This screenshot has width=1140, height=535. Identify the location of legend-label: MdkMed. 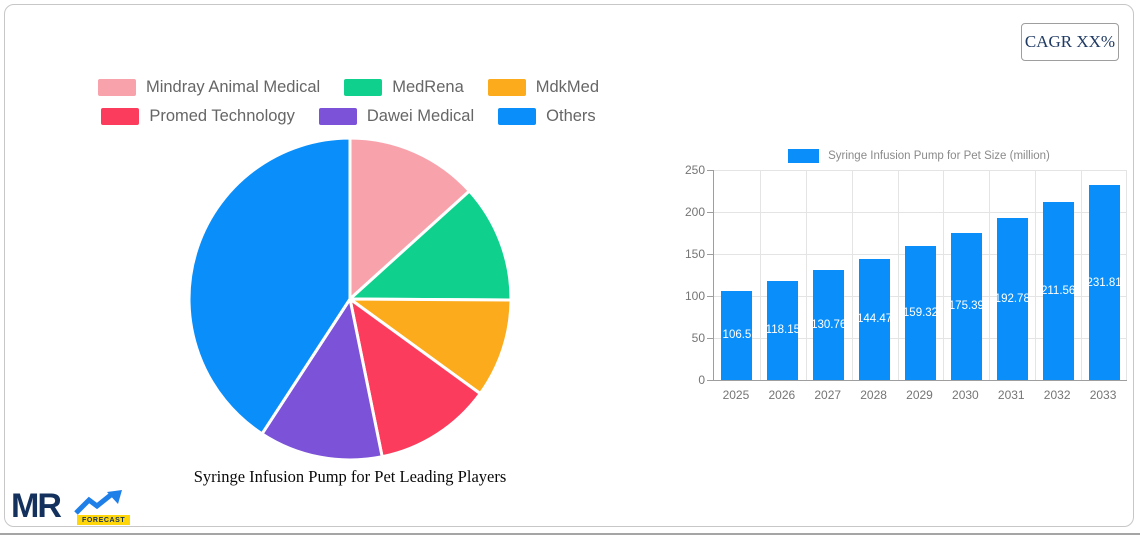
(567, 86).